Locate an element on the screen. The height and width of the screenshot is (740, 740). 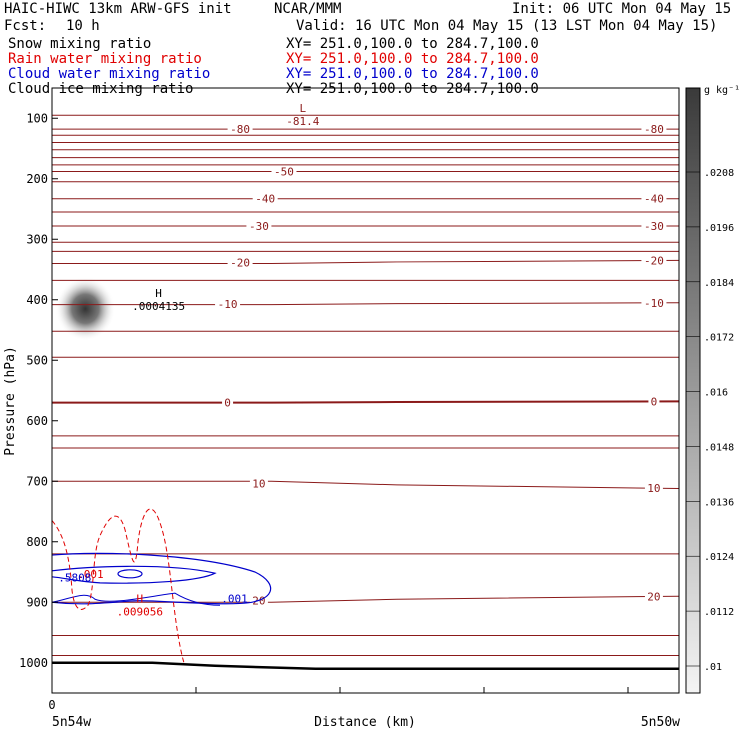
colorbar-gradient is located at coordinates (693, 390).